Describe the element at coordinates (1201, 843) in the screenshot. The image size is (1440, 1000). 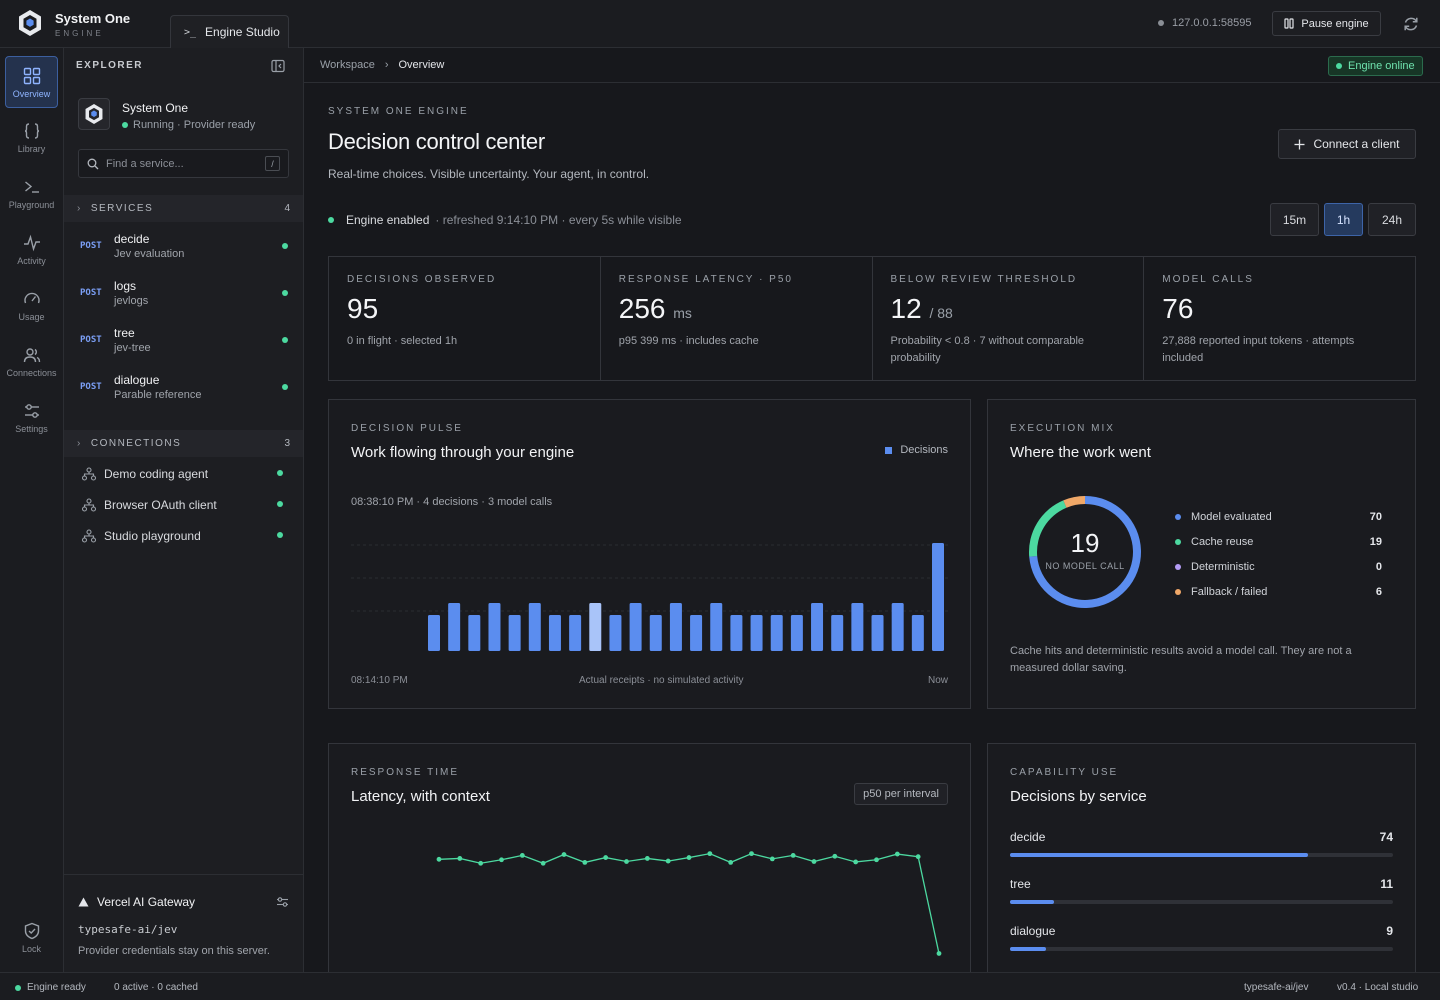
I see `capability-row-decide: decide 74` at that location.